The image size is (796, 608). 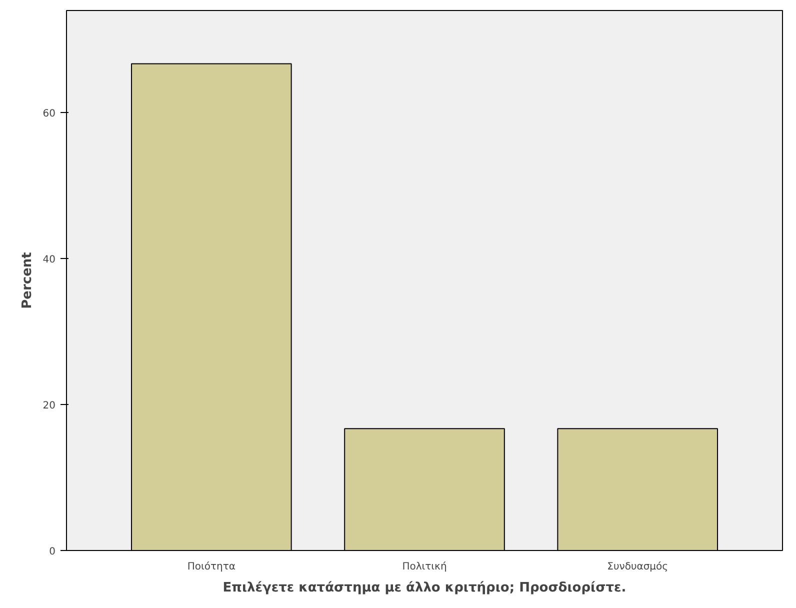 What do you see at coordinates (424, 567) in the screenshot?
I see `x-tick-label: Πολιτική` at bounding box center [424, 567].